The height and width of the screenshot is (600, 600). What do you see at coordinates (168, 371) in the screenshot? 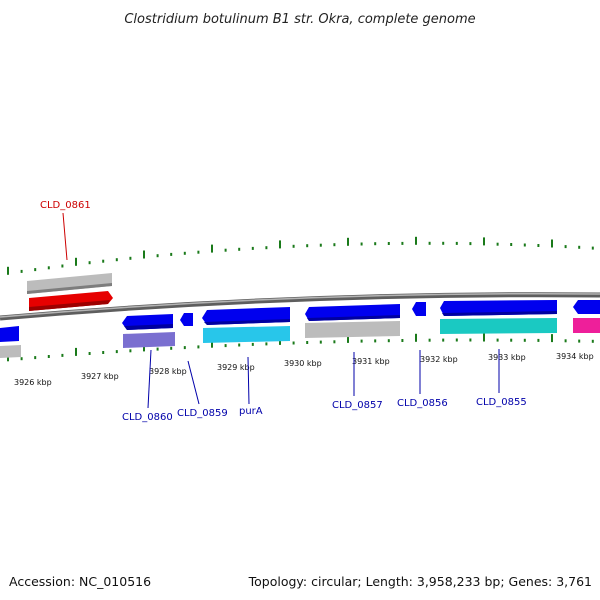
I see `kbp-label: 3928 kbp` at bounding box center [168, 371].